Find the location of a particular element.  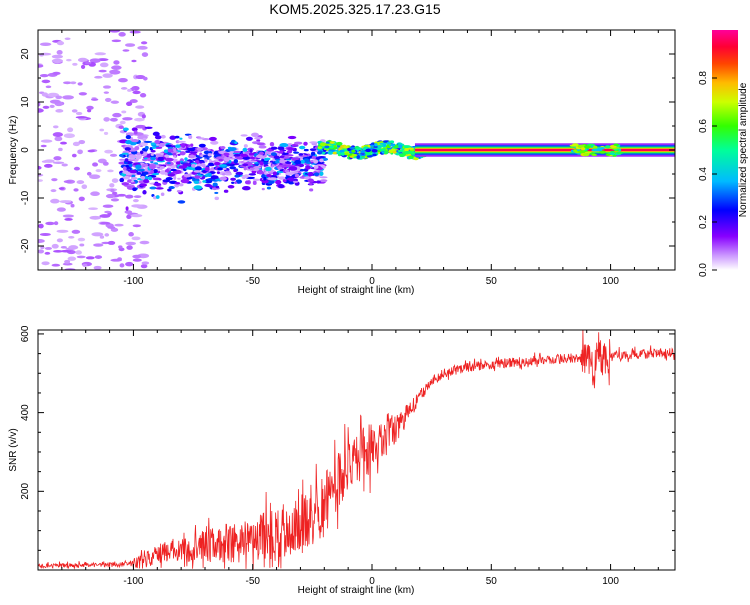

colorbar-label: Normalized spectral amplitude is located at coordinates (743, 149).